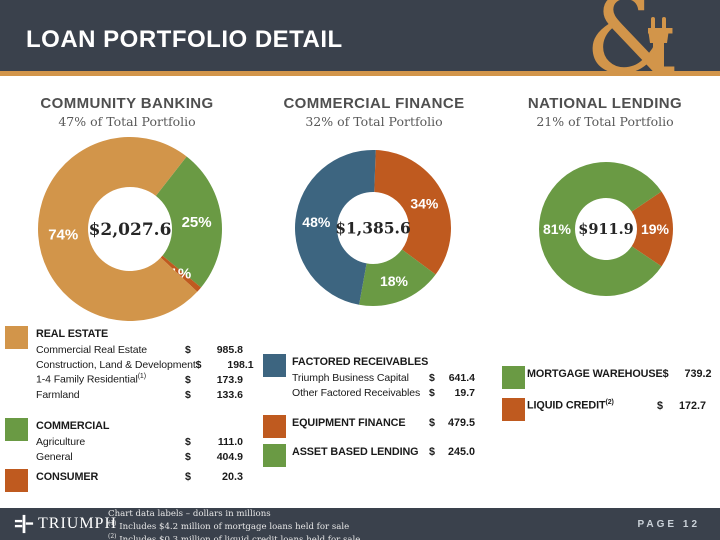 The height and width of the screenshot is (540, 720). Describe the element at coordinates (349, 422) in the screenshot. I see `legend-group-title: EQUIPMENT FINANCE` at that location.